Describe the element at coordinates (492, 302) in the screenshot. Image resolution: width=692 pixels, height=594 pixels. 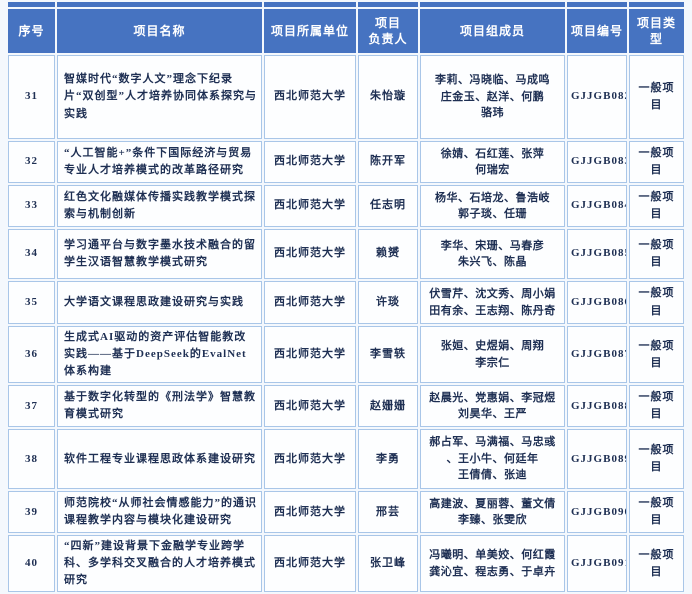
I see `cell-members: 伏雪芹、沈文秀、周小娟 田有余、王志翔、陈丹奇` at that location.